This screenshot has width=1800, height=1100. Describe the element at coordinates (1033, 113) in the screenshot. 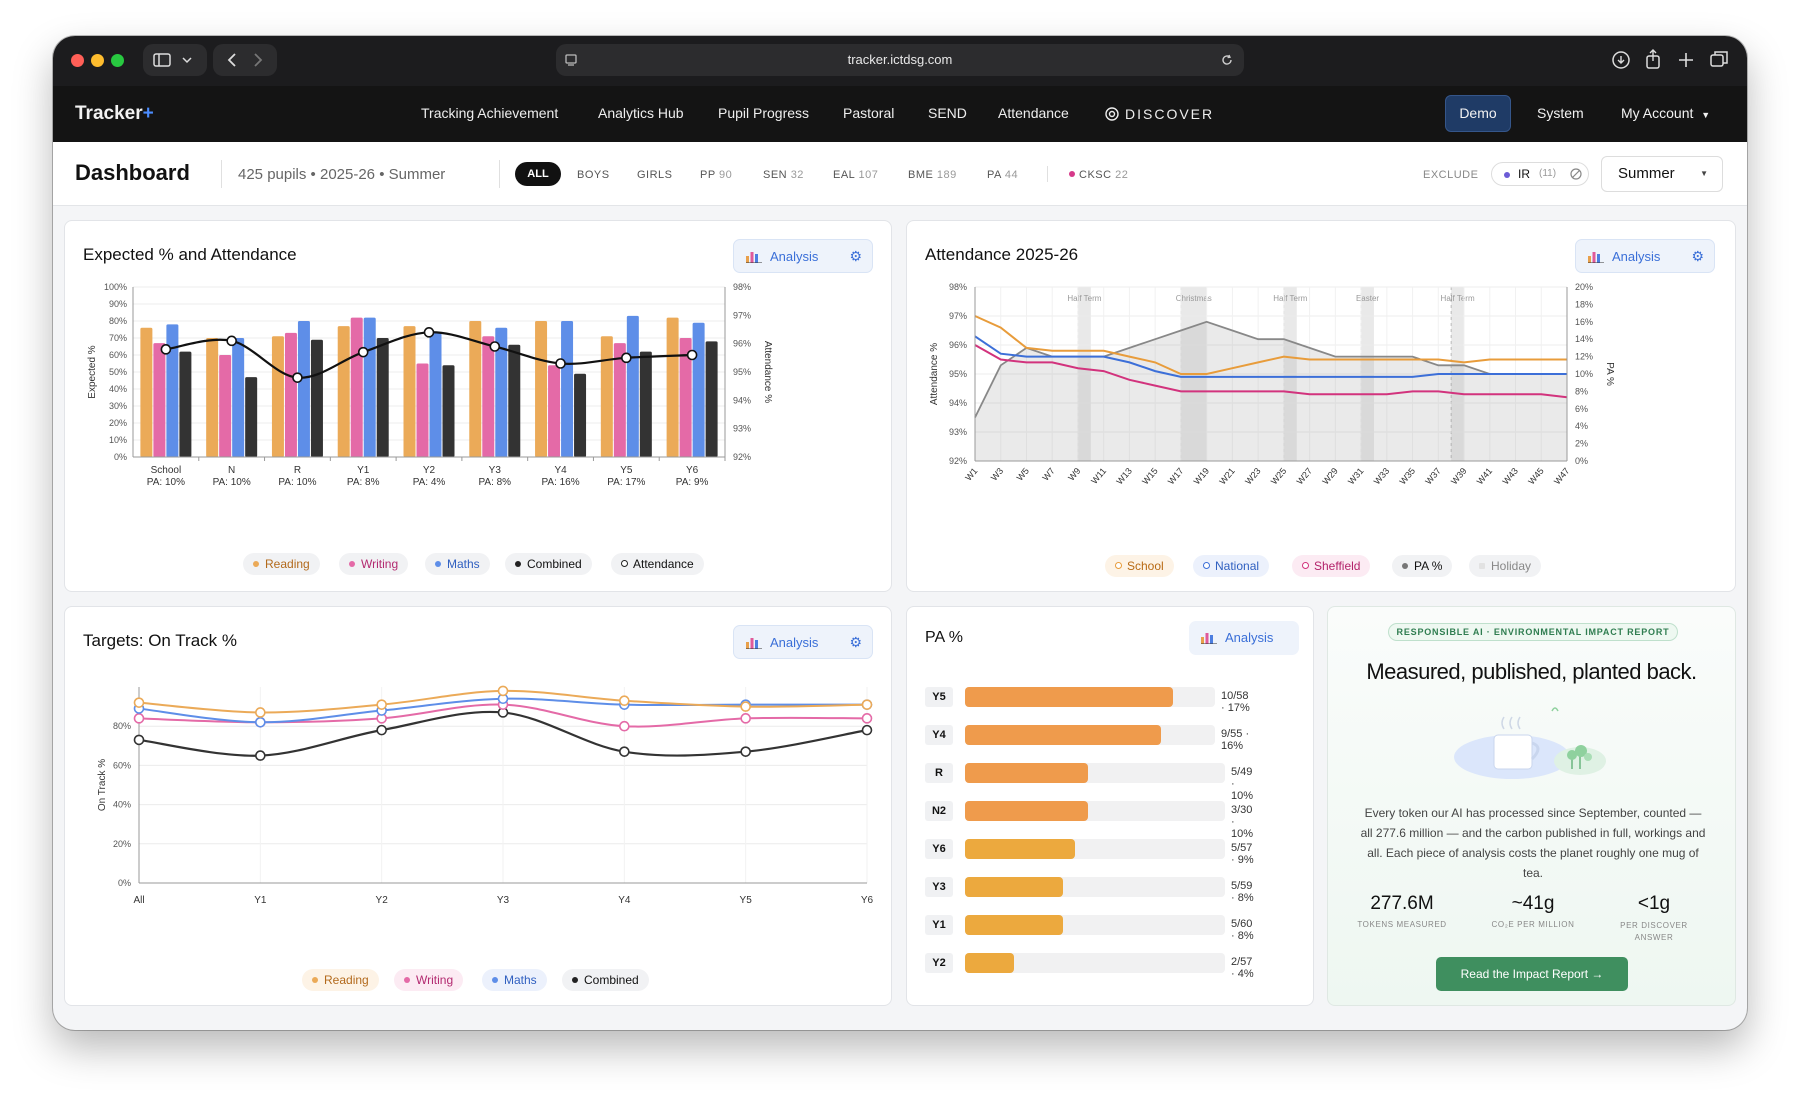

I see `nav-attendance: Attendance` at that location.